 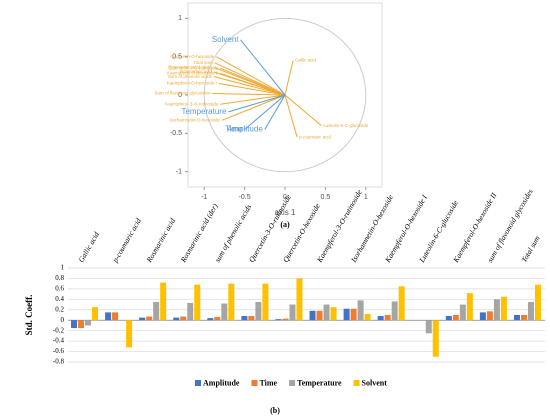 I want to click on x-tick-label: Rosmarinic acid, so click(x=160, y=240).